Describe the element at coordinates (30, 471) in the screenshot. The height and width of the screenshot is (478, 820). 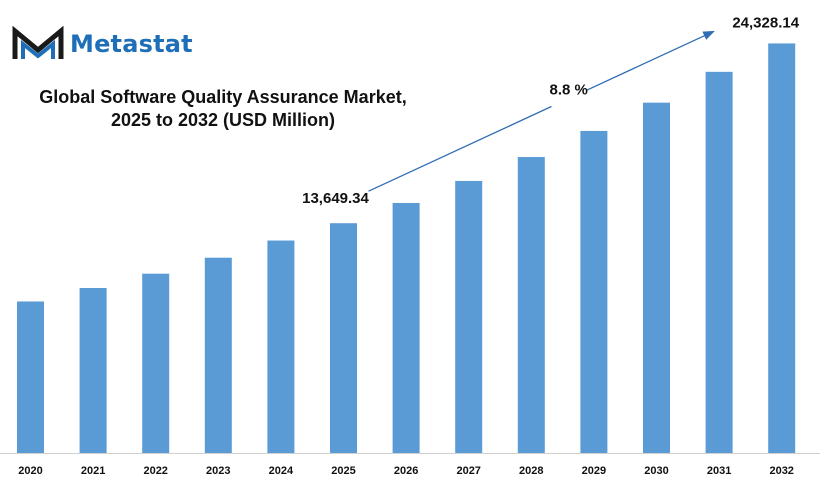
I see `x-tick-label: 2020` at that location.